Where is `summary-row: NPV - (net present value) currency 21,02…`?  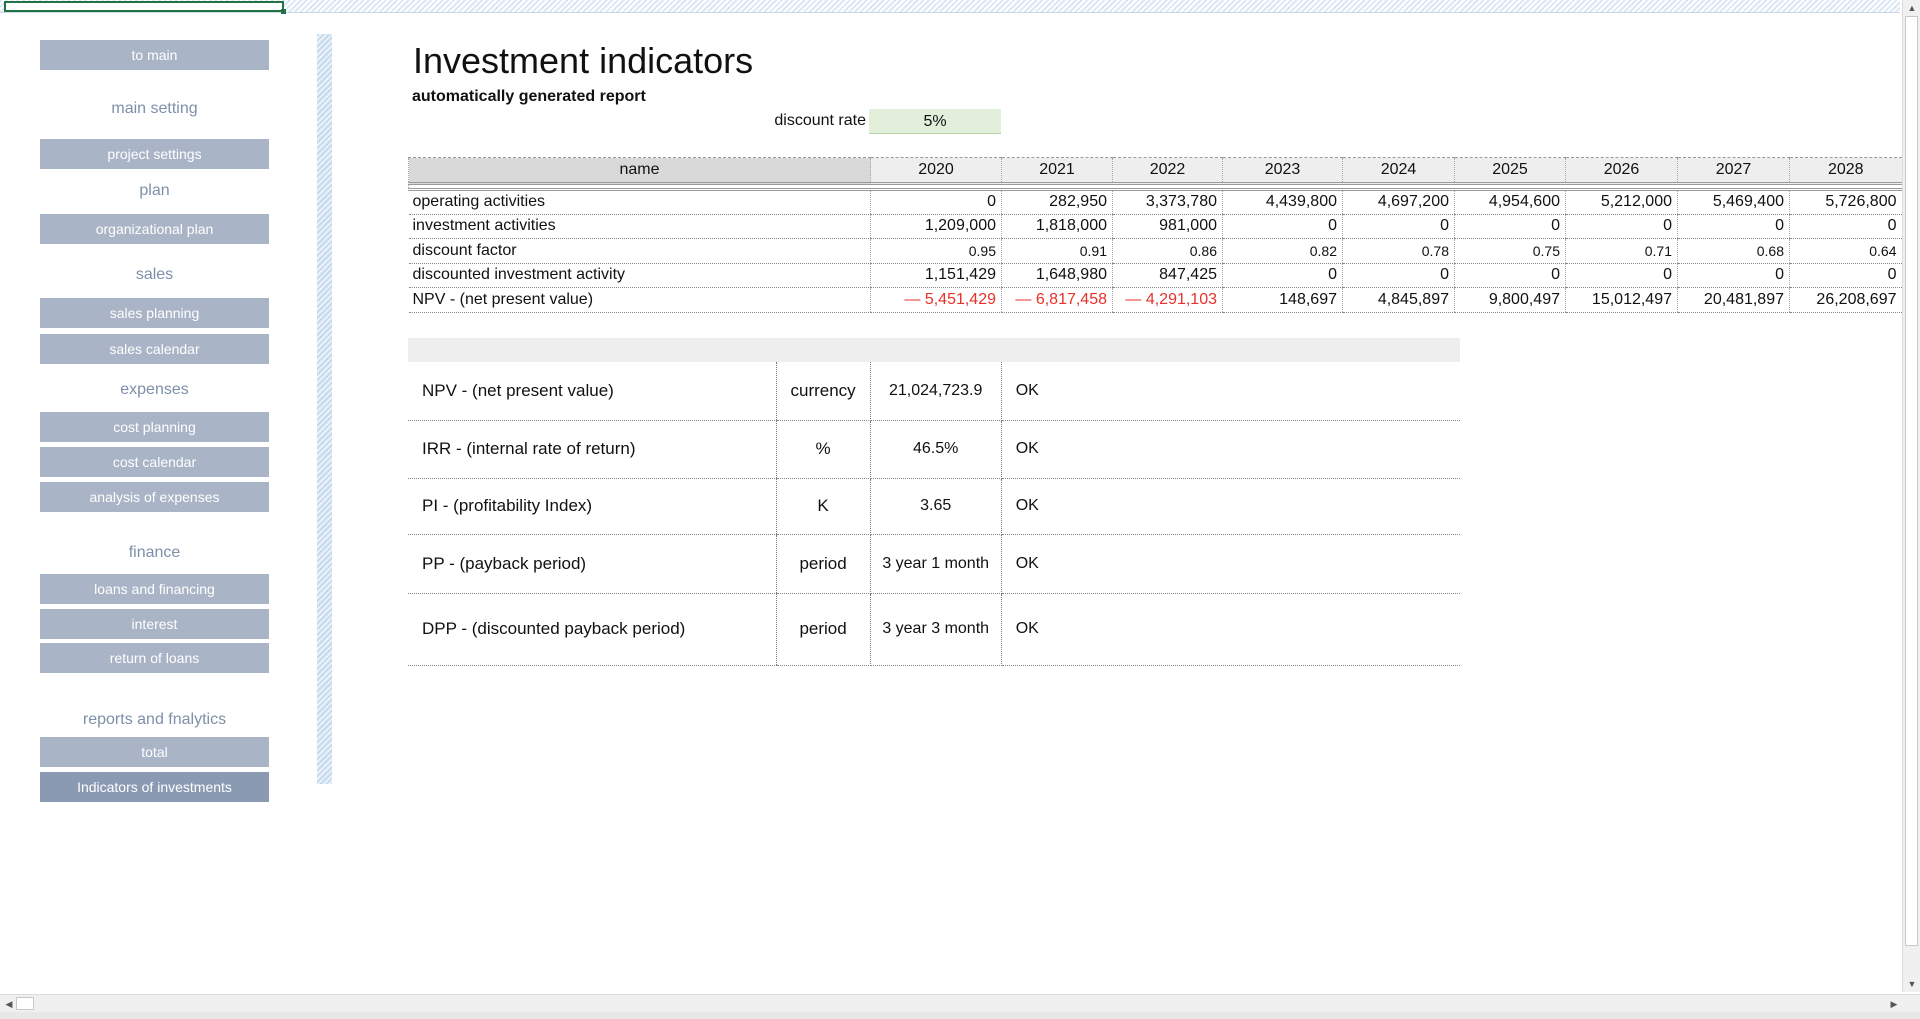 summary-row: NPV - (net present value) currency 21,02… is located at coordinates (934, 391).